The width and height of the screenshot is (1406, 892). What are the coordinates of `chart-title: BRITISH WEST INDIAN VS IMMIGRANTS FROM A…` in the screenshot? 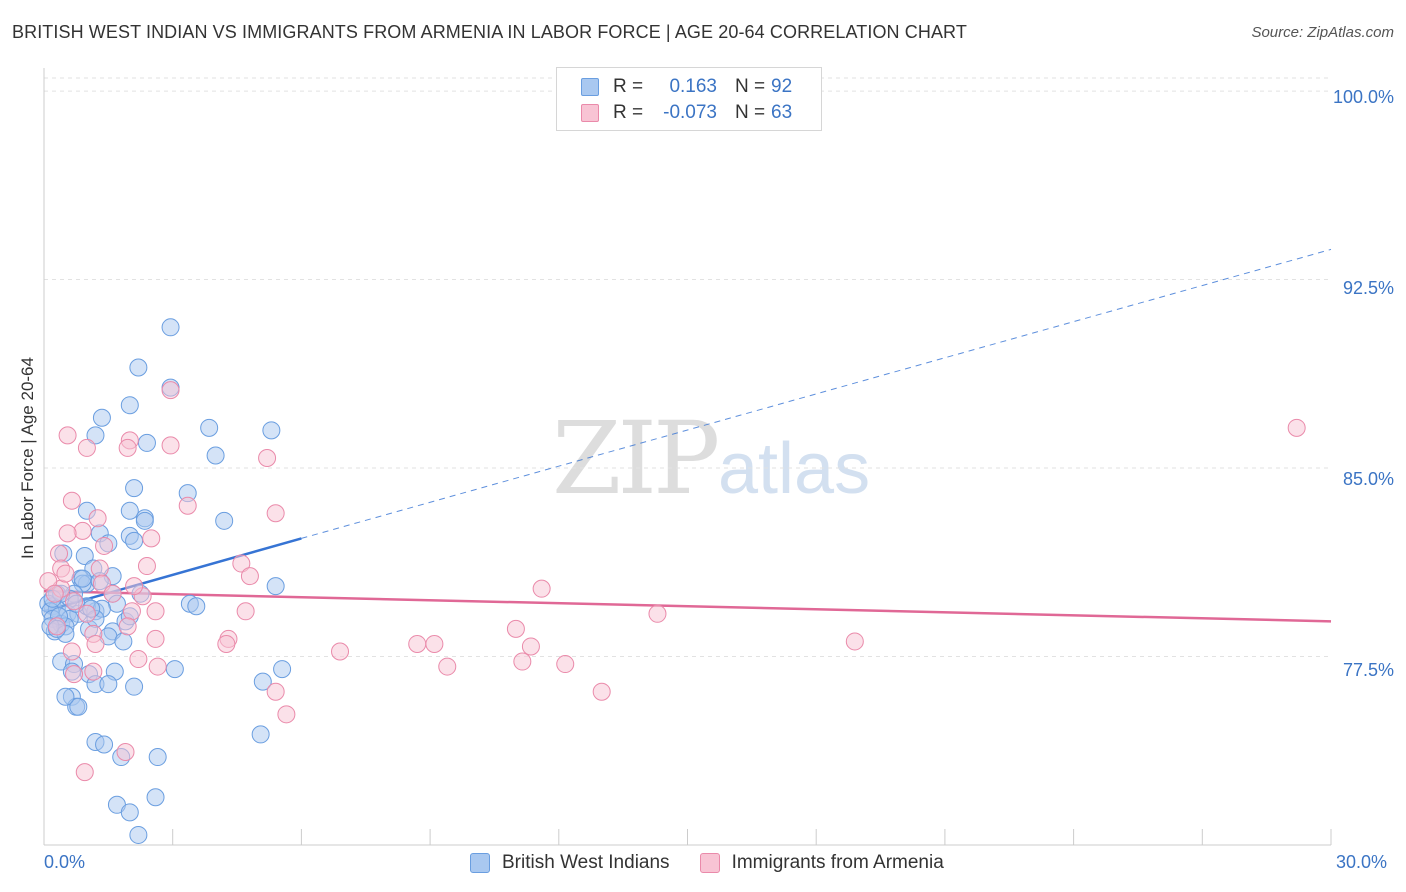 It's located at (489, 32).